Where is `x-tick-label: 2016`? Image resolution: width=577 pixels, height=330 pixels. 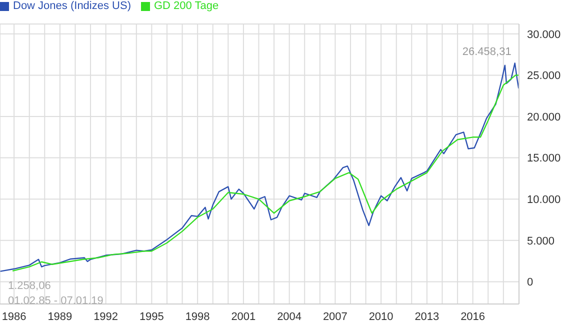 x-tick-label: 2016 is located at coordinates (473, 316).